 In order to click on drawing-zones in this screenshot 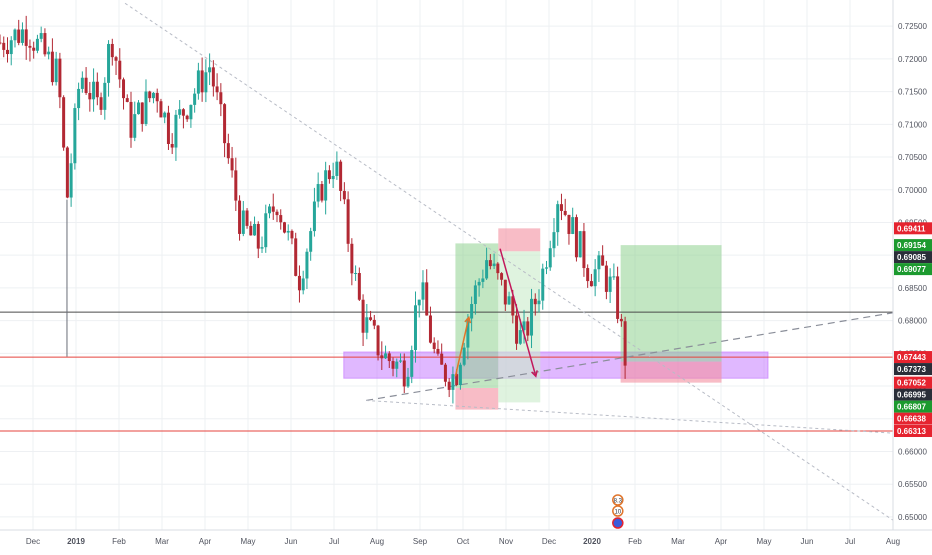, I will do `click(556, 319)`.